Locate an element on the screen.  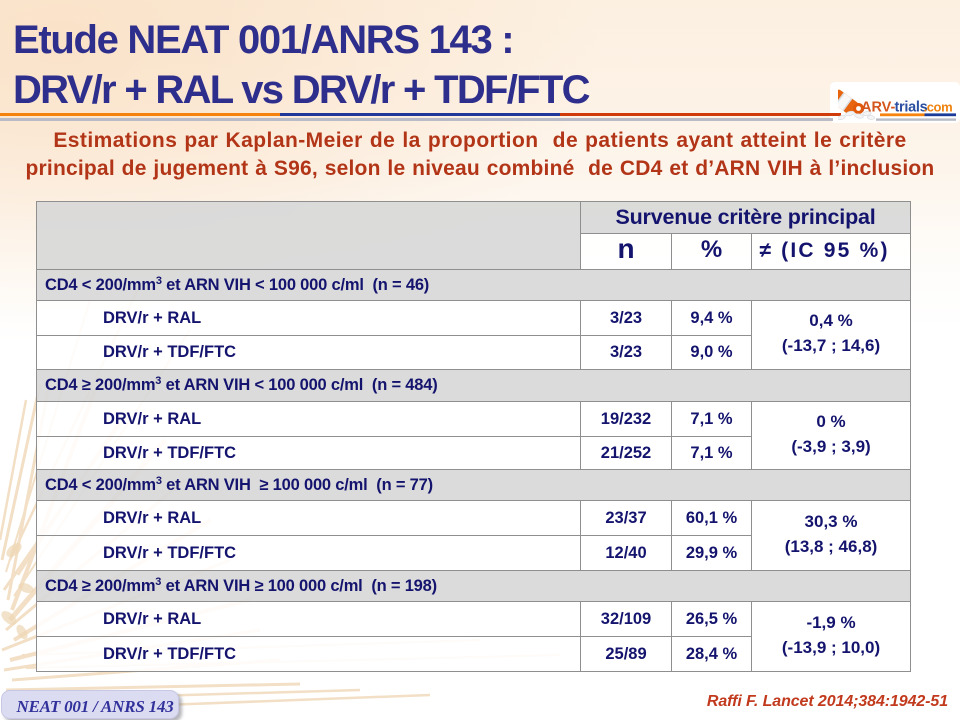
svg-text: .com is located at coordinates (938, 107).